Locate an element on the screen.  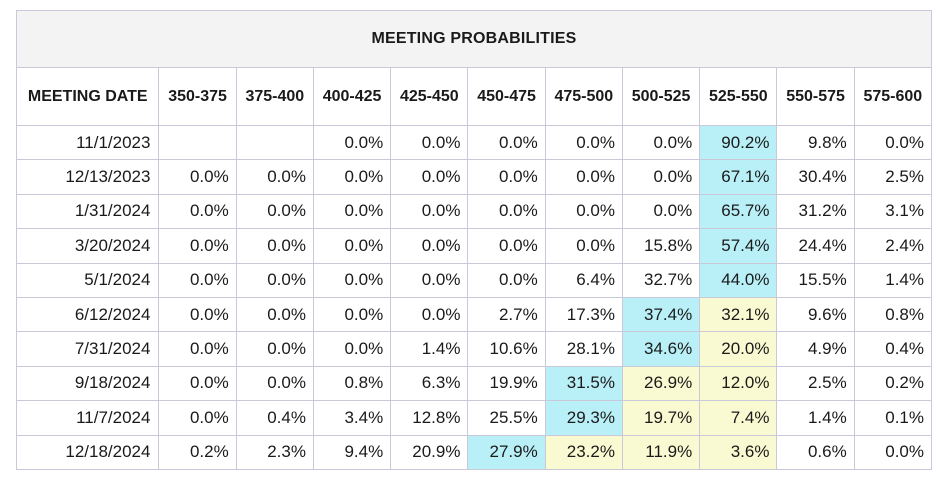
probability-cell: 12.8% is located at coordinates (429, 418).